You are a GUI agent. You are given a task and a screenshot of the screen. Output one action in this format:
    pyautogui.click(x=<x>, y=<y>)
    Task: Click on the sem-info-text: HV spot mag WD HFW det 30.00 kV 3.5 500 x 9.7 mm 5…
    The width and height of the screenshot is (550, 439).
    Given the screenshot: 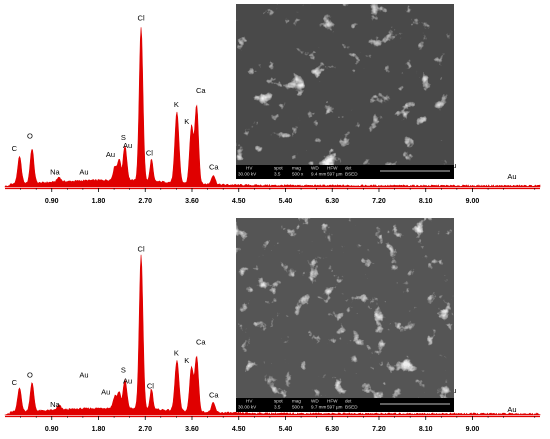 What is the action you would take?
    pyautogui.click(x=298, y=404)
    